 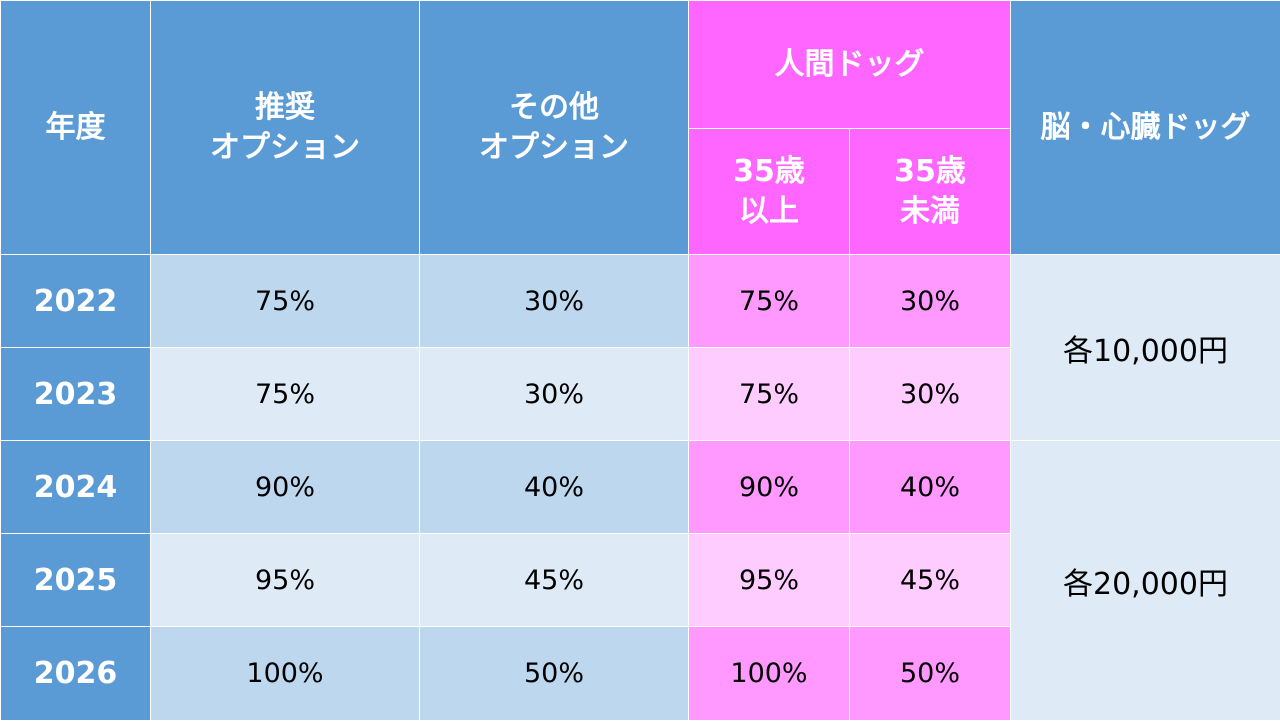 What do you see at coordinates (769, 674) in the screenshot?
I see `over35-cell: 100%` at bounding box center [769, 674].